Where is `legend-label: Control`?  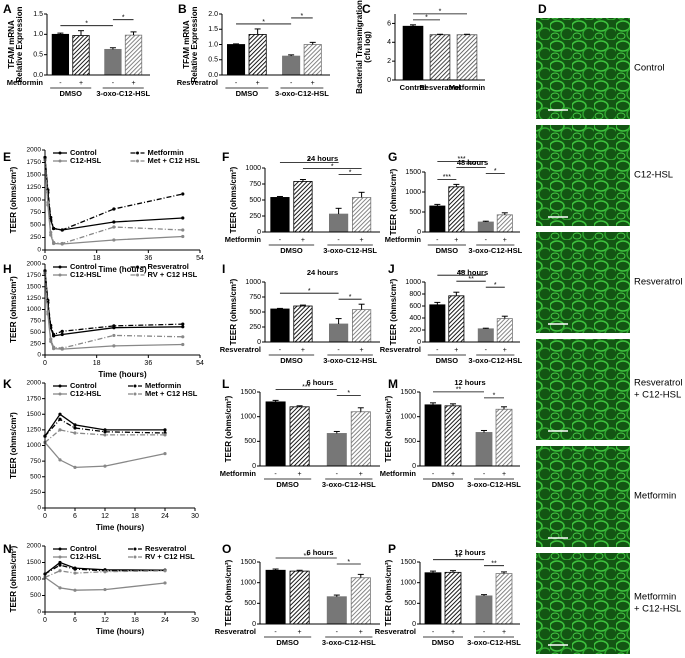 legend-label: Control is located at coordinates (83, 385).